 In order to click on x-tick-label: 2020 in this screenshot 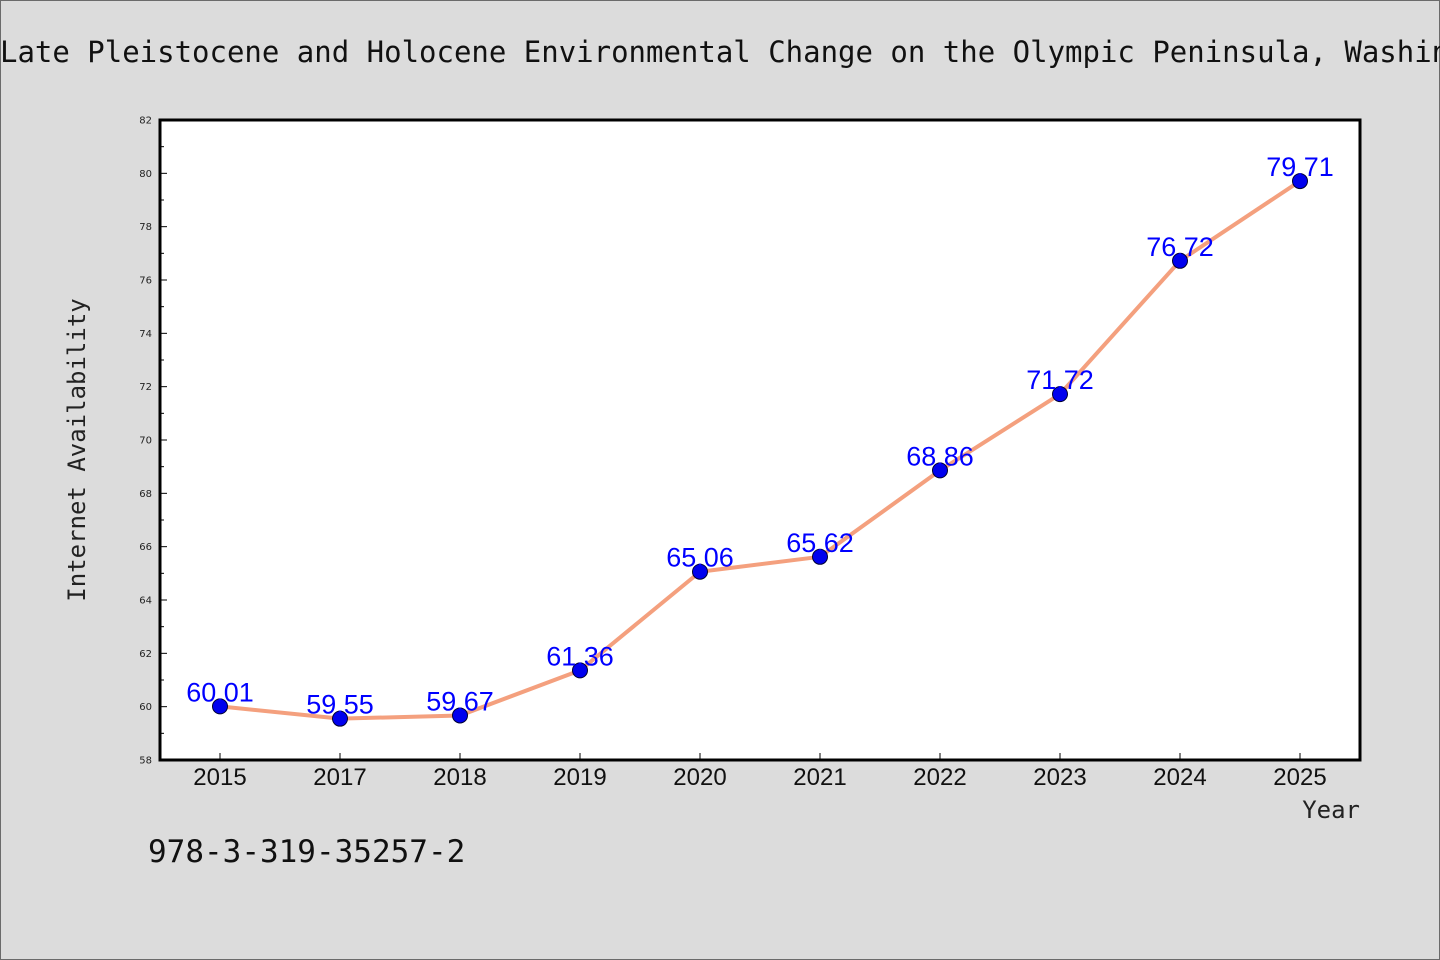, I will do `click(699, 777)`.